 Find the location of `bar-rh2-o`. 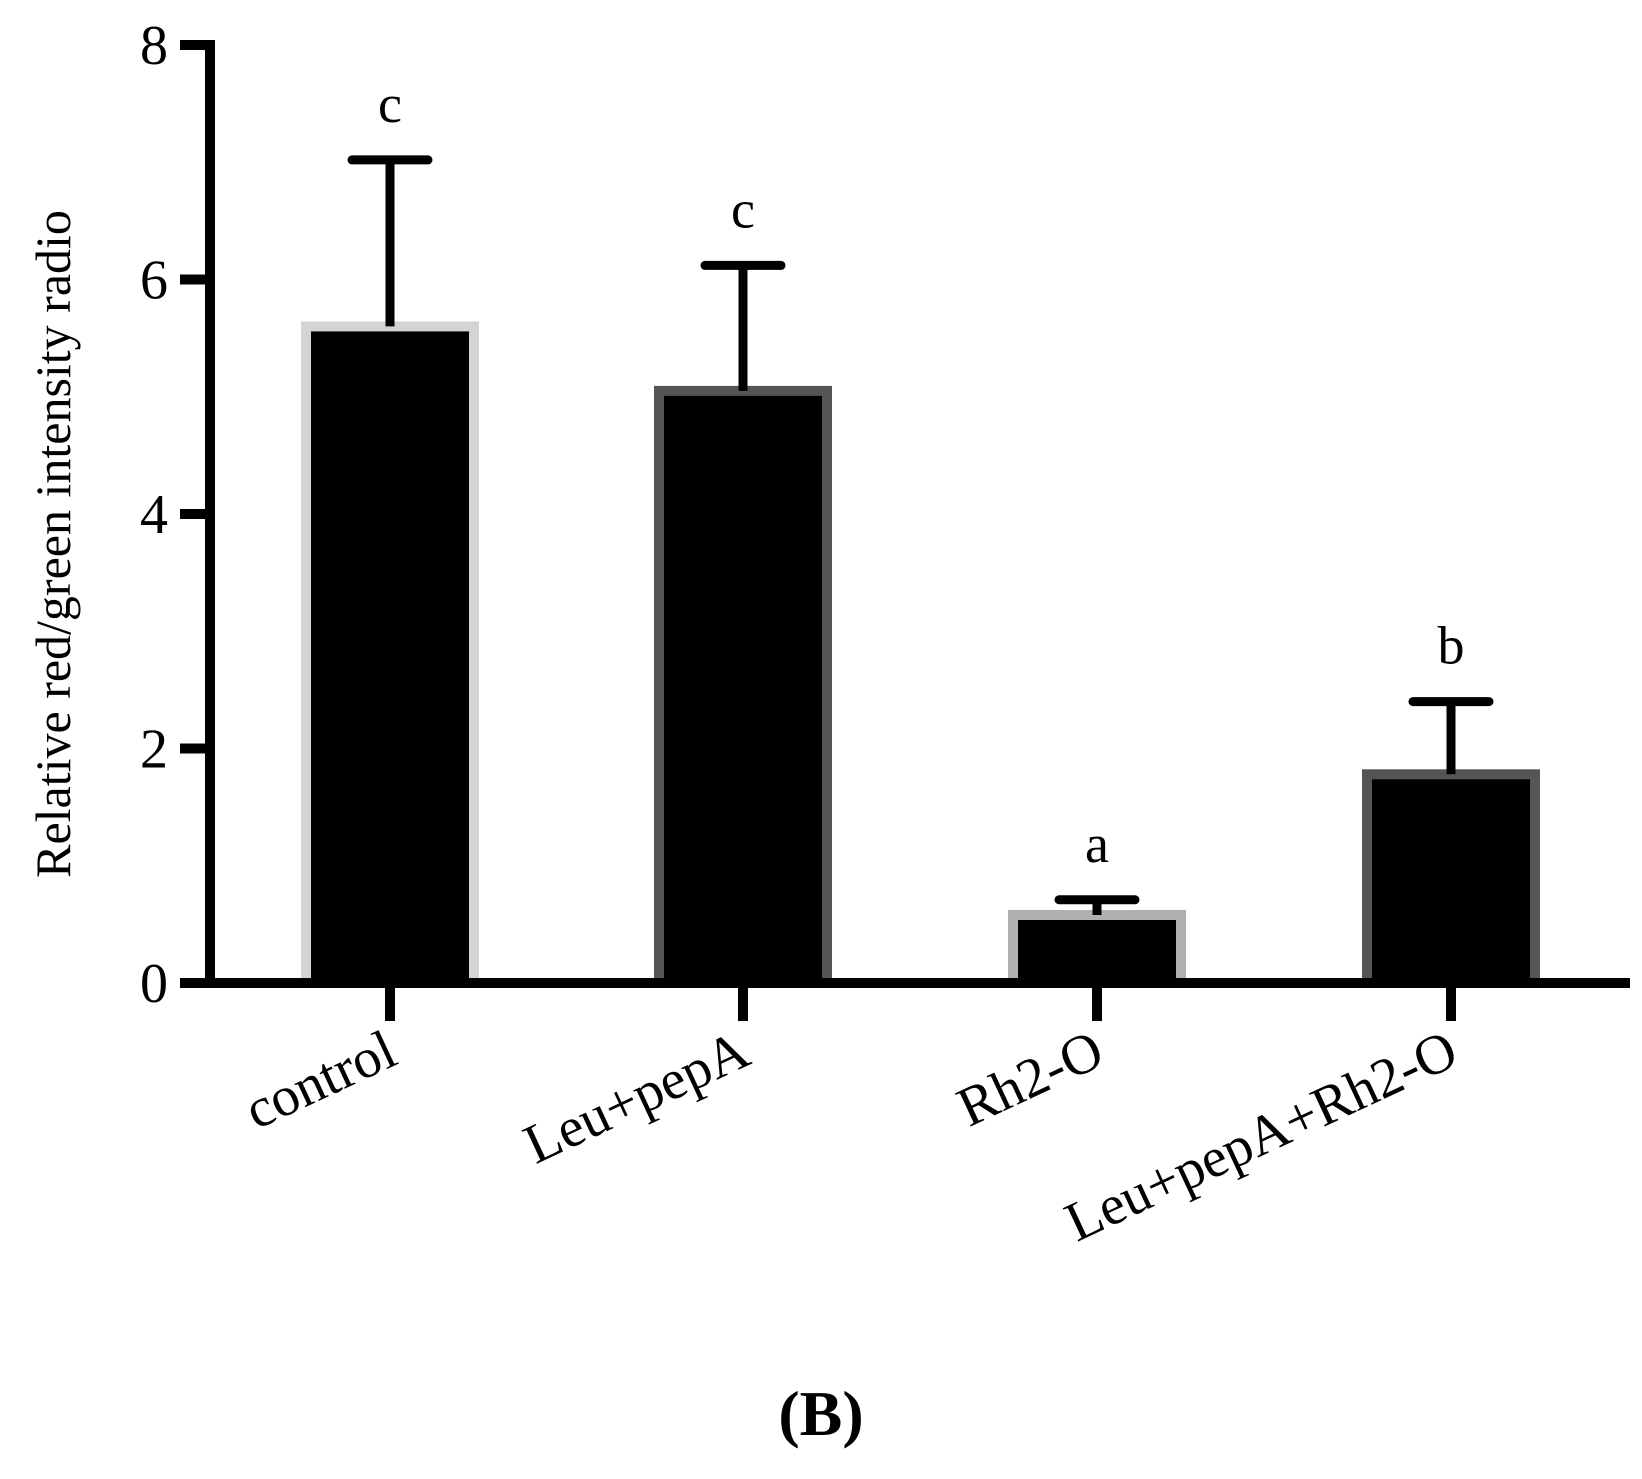

bar-rh2-o is located at coordinates (1097, 948).